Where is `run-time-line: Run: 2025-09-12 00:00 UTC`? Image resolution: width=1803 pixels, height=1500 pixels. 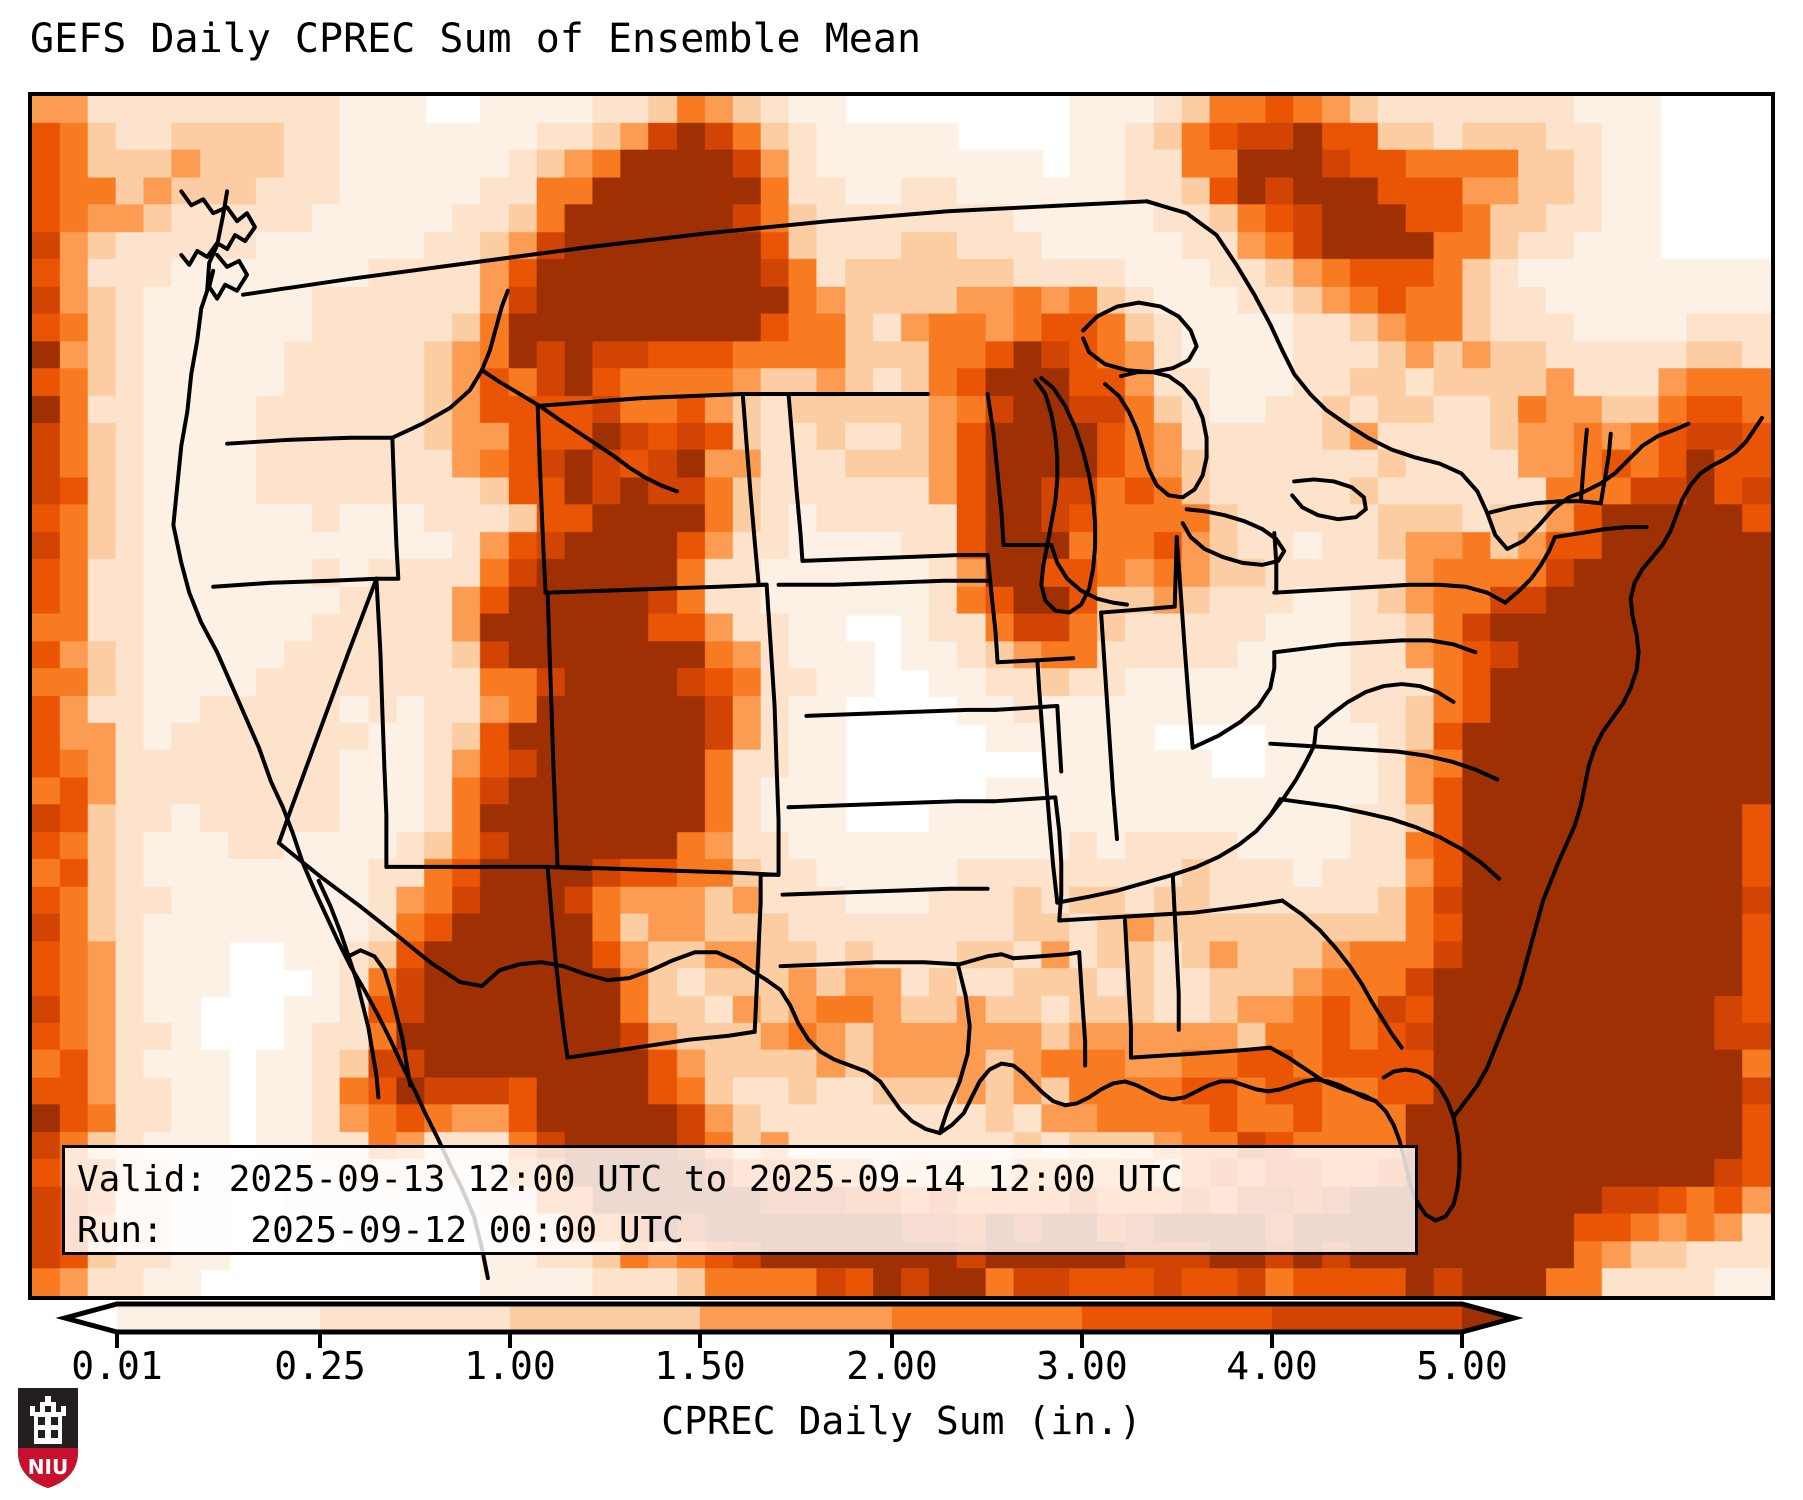
run-time-line: Run: 2025-09-12 00:00 UTC is located at coordinates (380, 1230).